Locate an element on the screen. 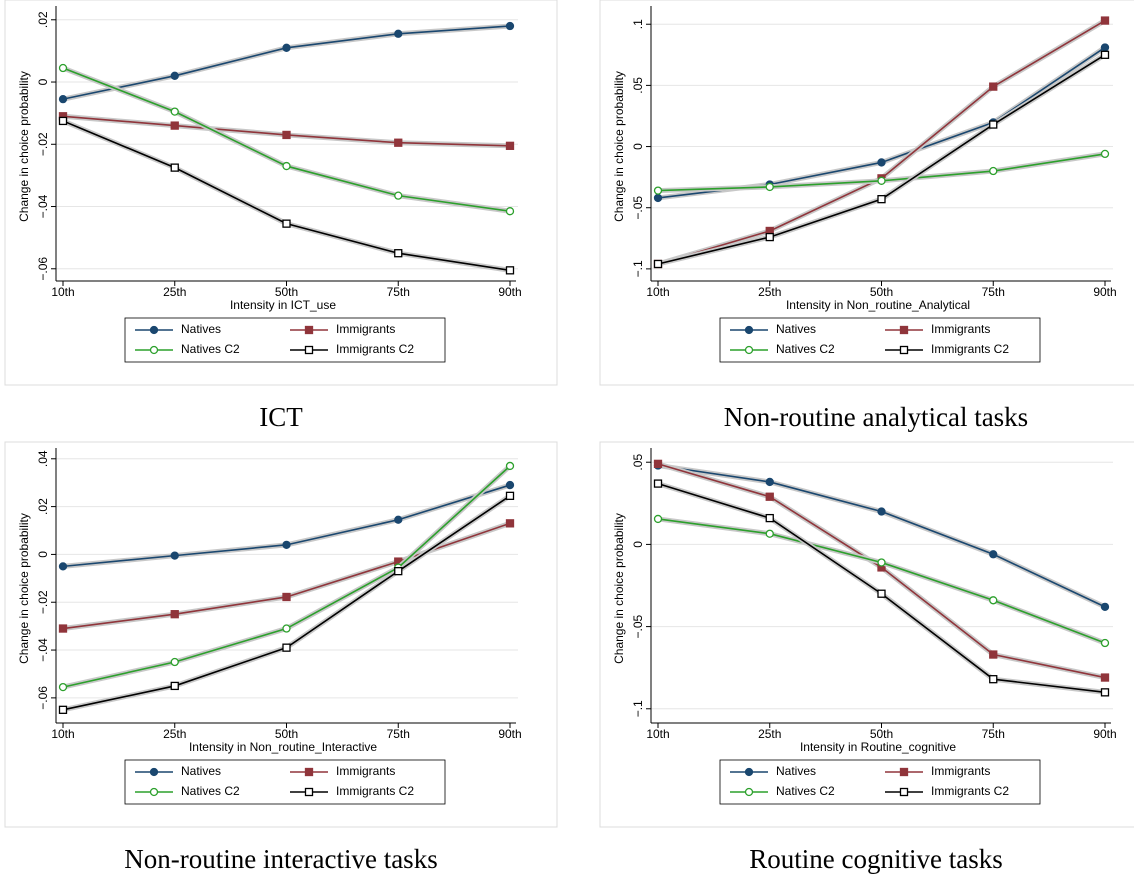 This screenshot has height=875, width=1134. x-axis-label: Intensity in Routine_cognitive is located at coordinates (878, 747).